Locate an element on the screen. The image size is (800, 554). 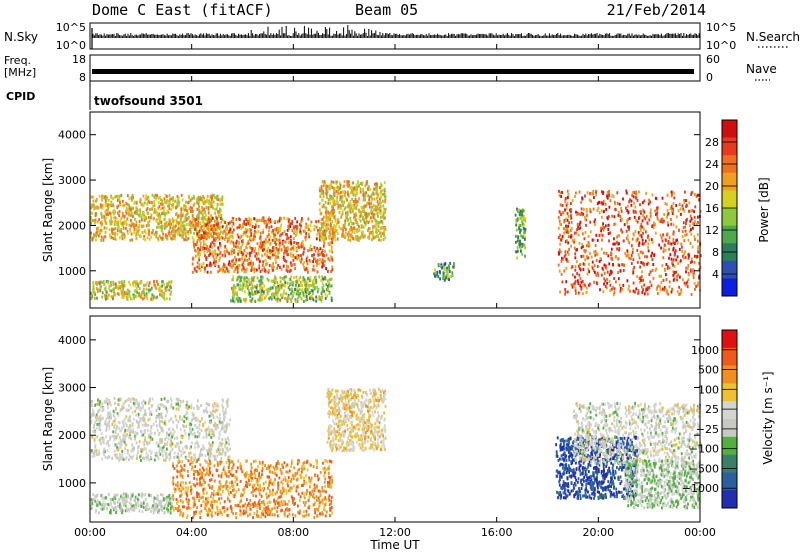
freq-panel: Freq. [MHz] 18 8 60 0 Nave is located at coordinates (390, 68).